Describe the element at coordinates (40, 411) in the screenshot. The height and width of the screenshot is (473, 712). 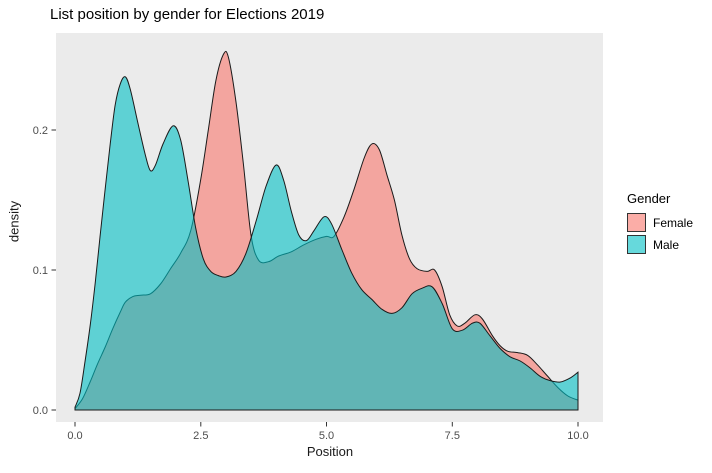
I see `y-tick-label: 0.0` at that location.